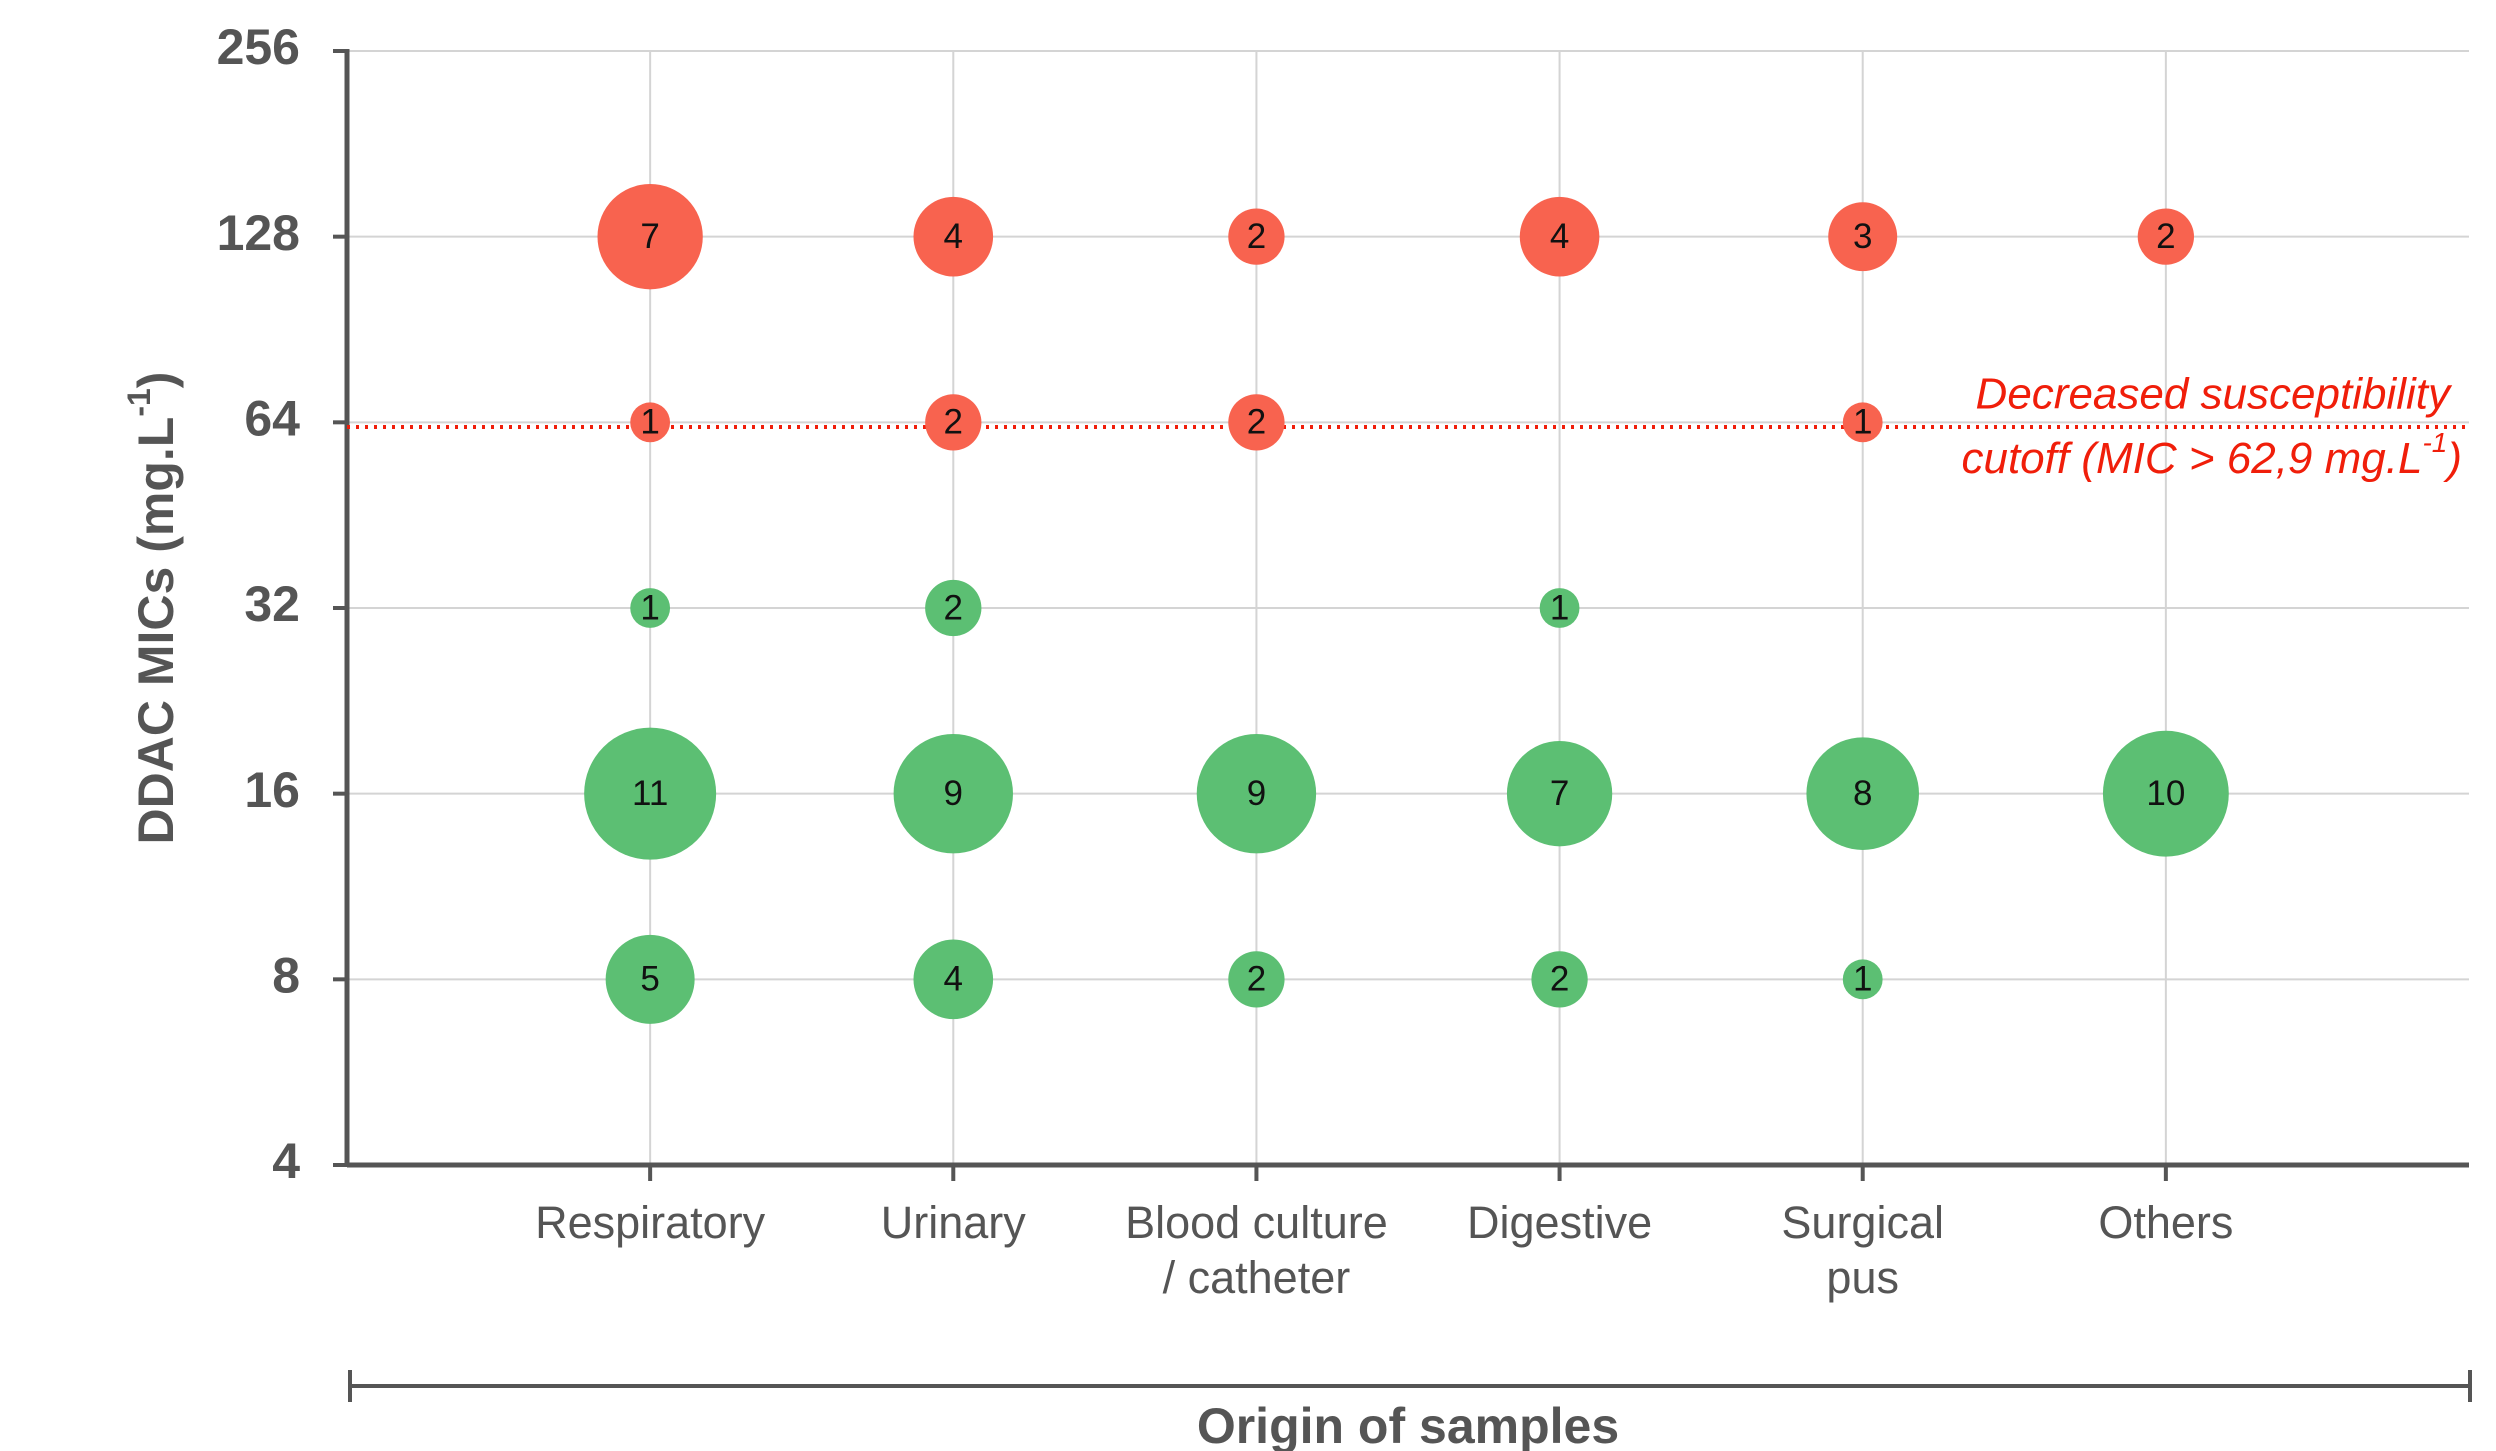  What do you see at coordinates (286, 1161) in the screenshot?
I see `y-tick-label: 4` at bounding box center [286, 1161].